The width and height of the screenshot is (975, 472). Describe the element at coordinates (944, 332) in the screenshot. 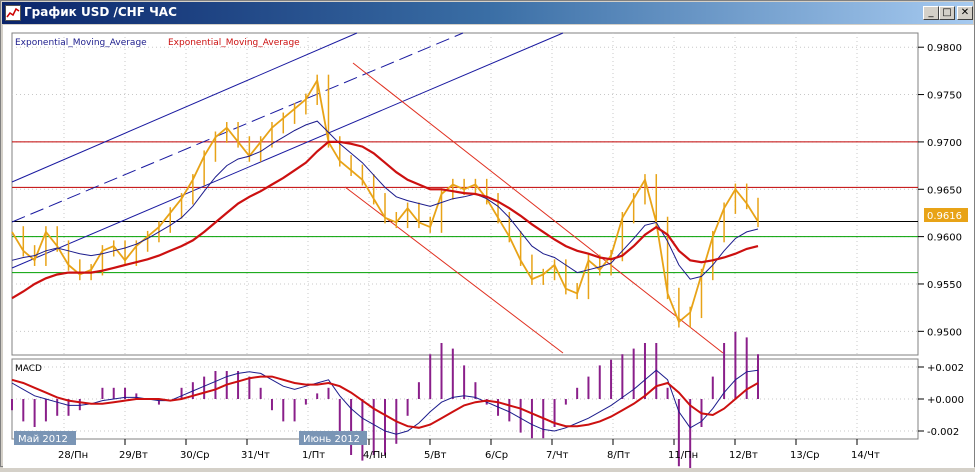

I see `y-tick-label: 0.9500` at that location.